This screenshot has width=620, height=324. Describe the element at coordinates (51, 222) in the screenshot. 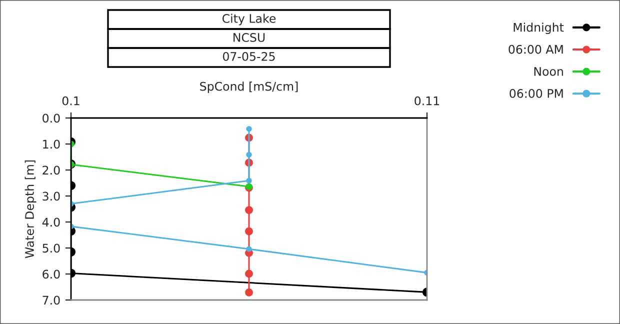

I see `y-tick-label: 4.0` at that location.